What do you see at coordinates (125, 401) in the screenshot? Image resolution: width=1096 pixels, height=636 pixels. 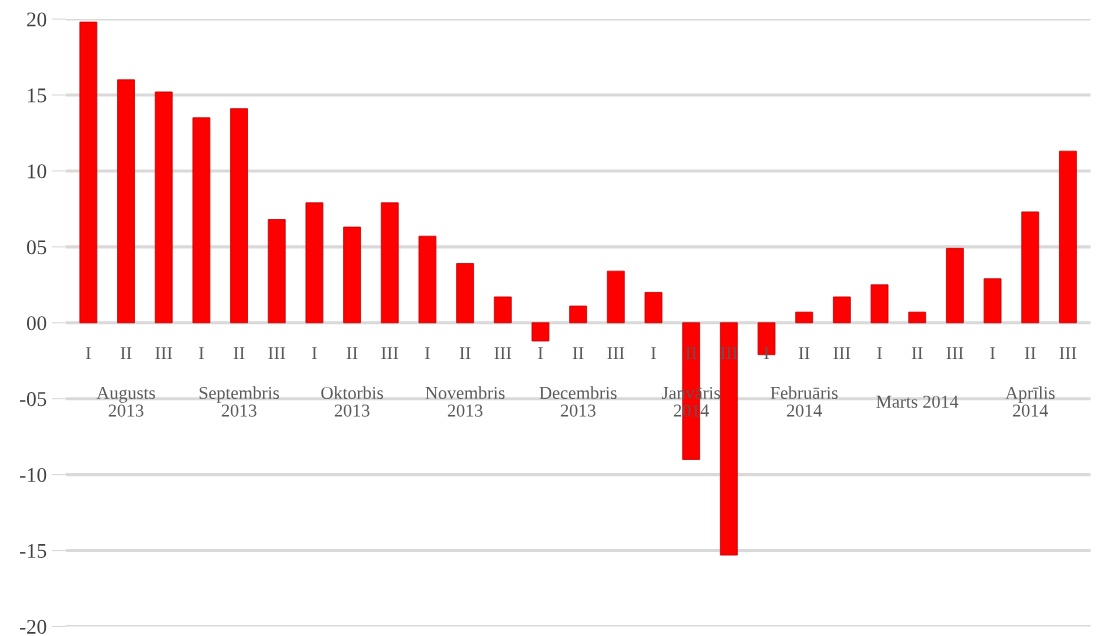 I see `annotation: Augusts 2013` at bounding box center [125, 401].